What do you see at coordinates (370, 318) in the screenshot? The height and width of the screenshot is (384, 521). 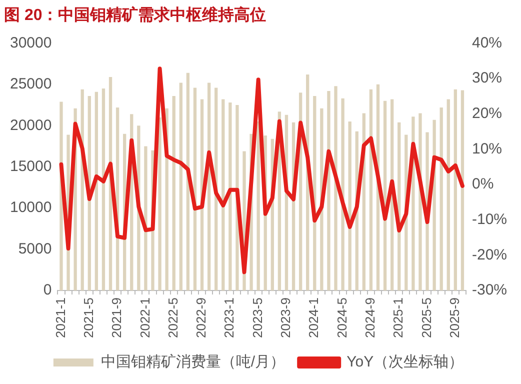 I see `x-tick-label: 2024-9` at bounding box center [370, 318].